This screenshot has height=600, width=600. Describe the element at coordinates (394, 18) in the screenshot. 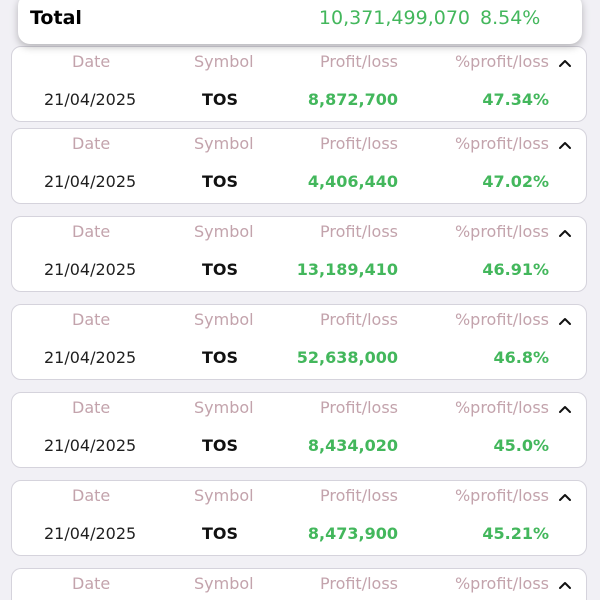

I see `total-amount: 10,371,499,070` at that location.